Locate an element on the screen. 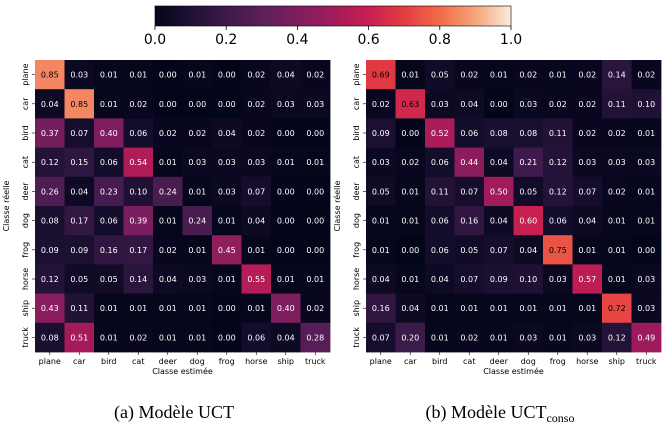 The width and height of the screenshot is (668, 428). x-tick-label: car is located at coordinates (410, 361).